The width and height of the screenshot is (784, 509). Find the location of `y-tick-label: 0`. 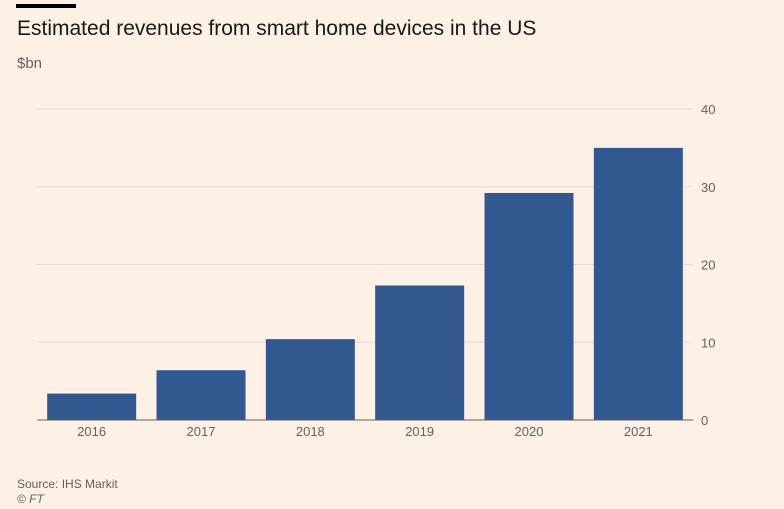

y-tick-label: 0 is located at coordinates (704, 420).